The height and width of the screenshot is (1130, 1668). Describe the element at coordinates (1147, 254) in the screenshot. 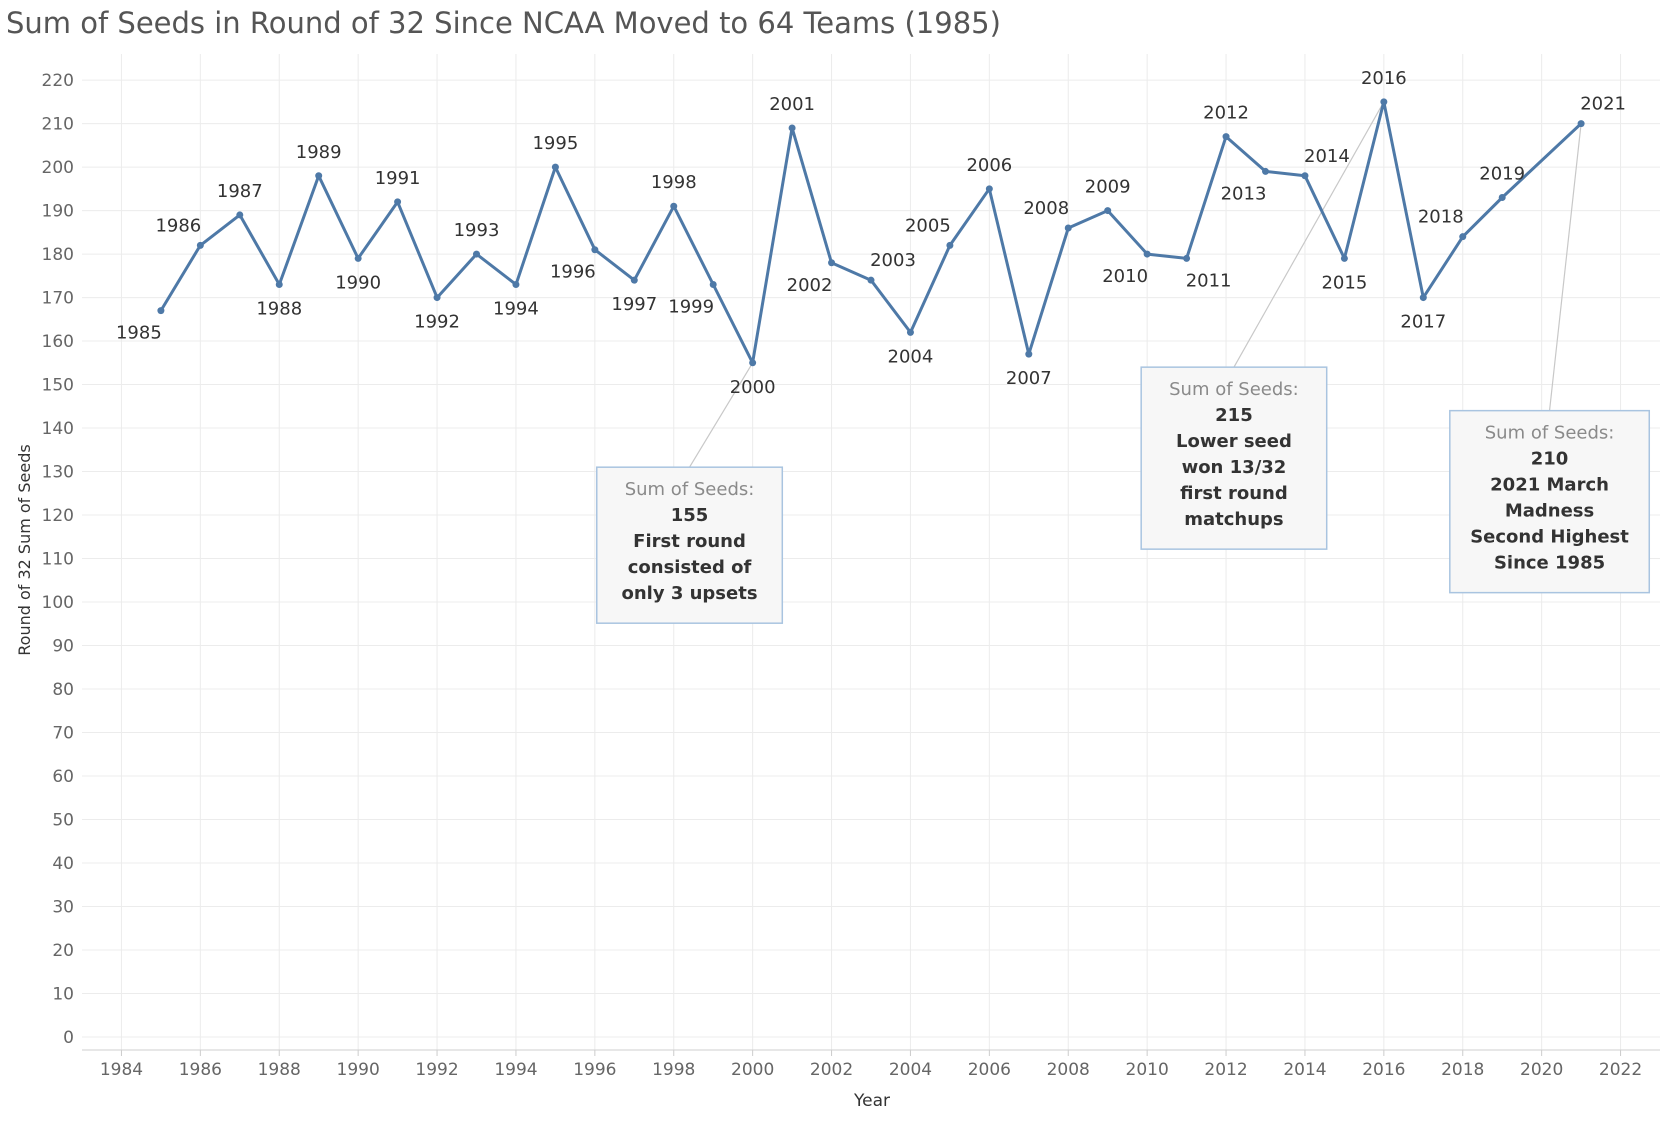

I see `data-point-2010` at that location.